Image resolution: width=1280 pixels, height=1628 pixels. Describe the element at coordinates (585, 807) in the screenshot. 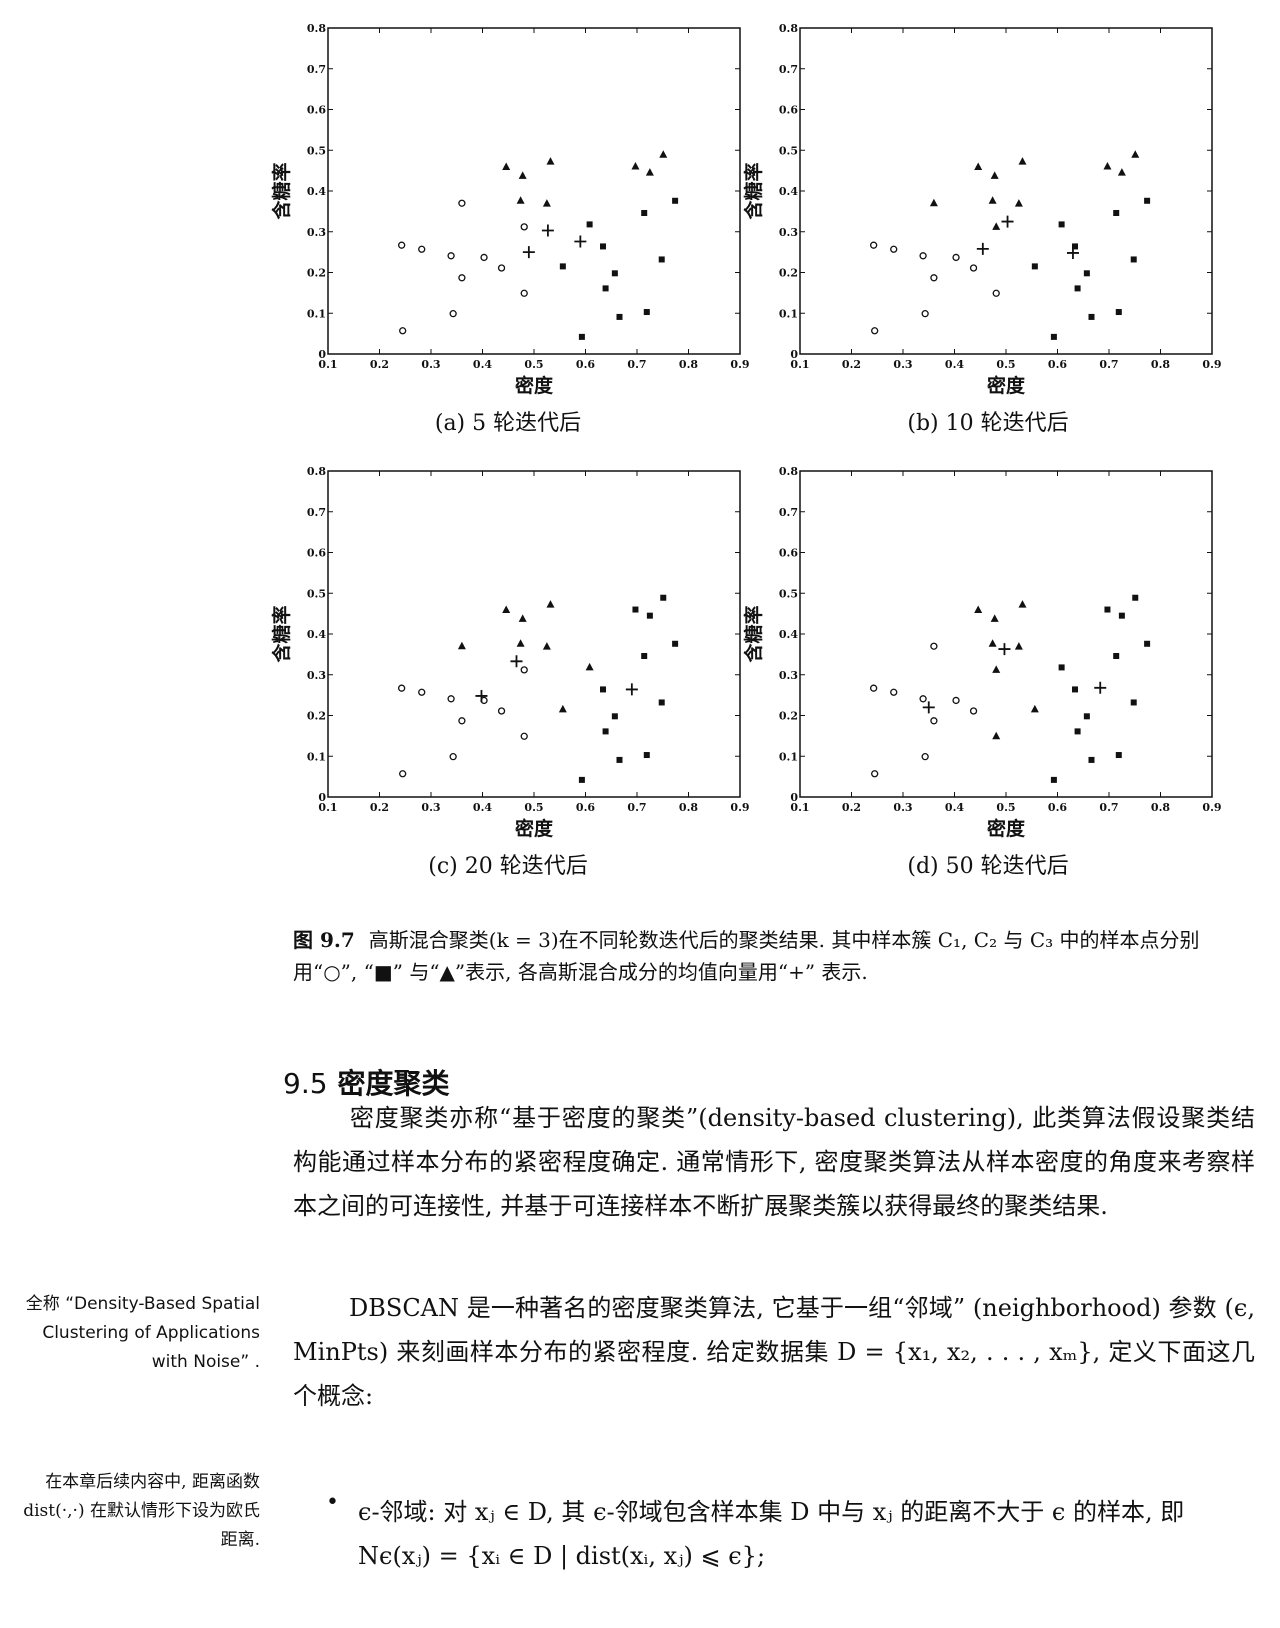

I see `x-tick-label: 0.6` at that location.